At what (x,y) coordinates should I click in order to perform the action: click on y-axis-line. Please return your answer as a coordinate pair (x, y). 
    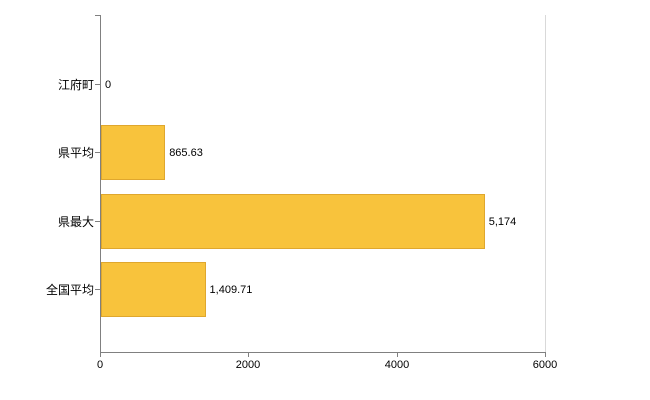
    Looking at the image, I should click on (100, 184).